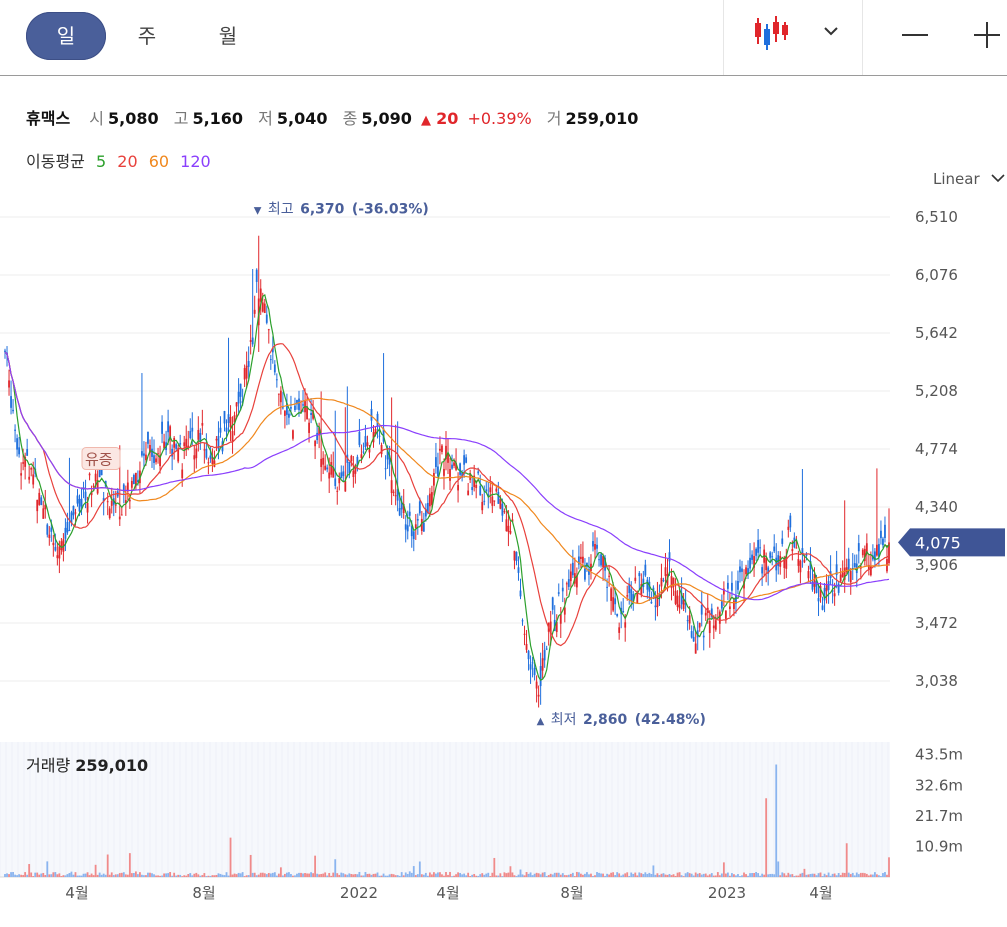  What do you see at coordinates (951, 542) in the screenshot?
I see `current-price-tag: 4,075` at bounding box center [951, 542].